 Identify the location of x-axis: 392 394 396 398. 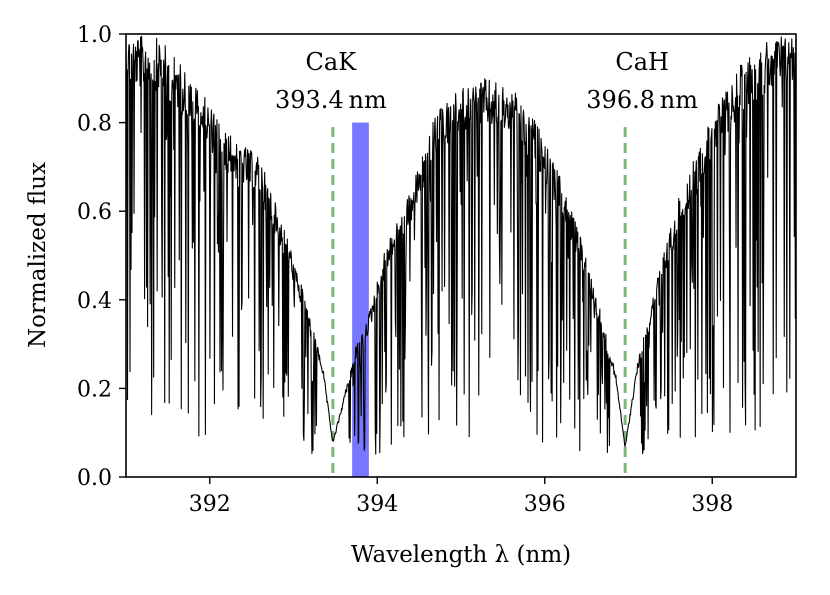
(461, 497).